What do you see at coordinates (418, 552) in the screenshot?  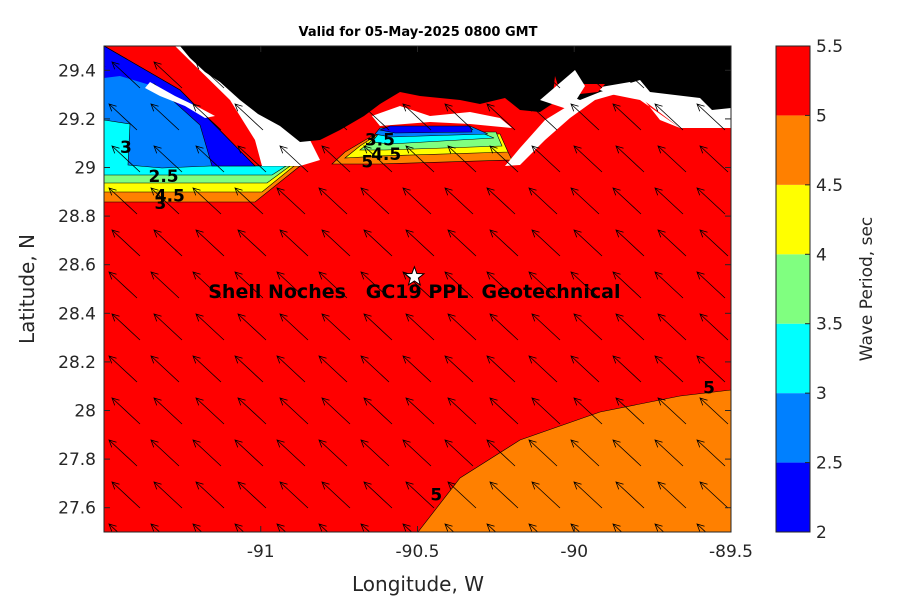 I see `x-tick-label: -90.5` at bounding box center [418, 552].